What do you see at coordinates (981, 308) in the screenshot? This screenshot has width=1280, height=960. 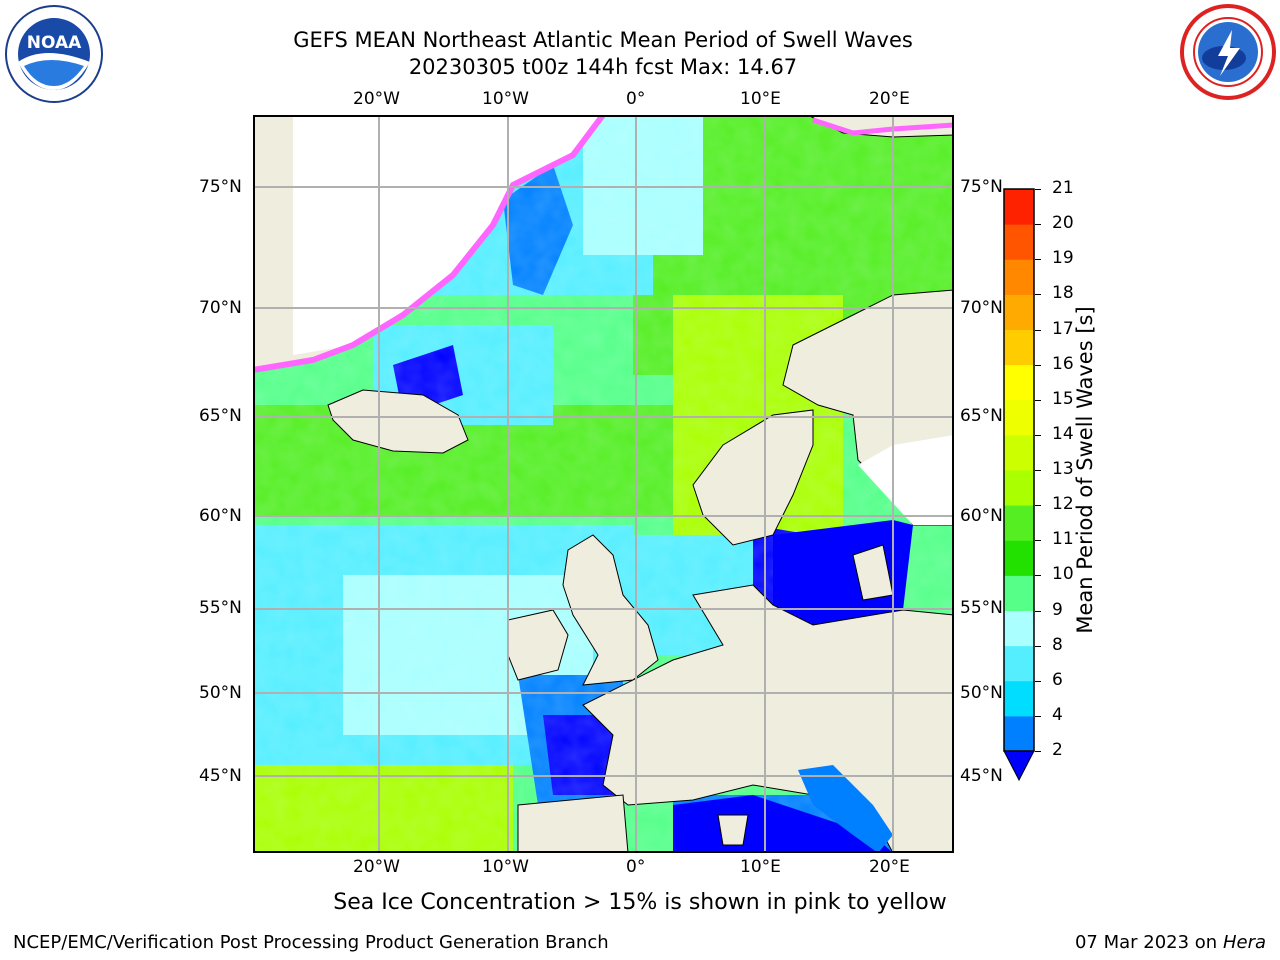 I see `lat-label-right-2: 70°N` at bounding box center [981, 308].